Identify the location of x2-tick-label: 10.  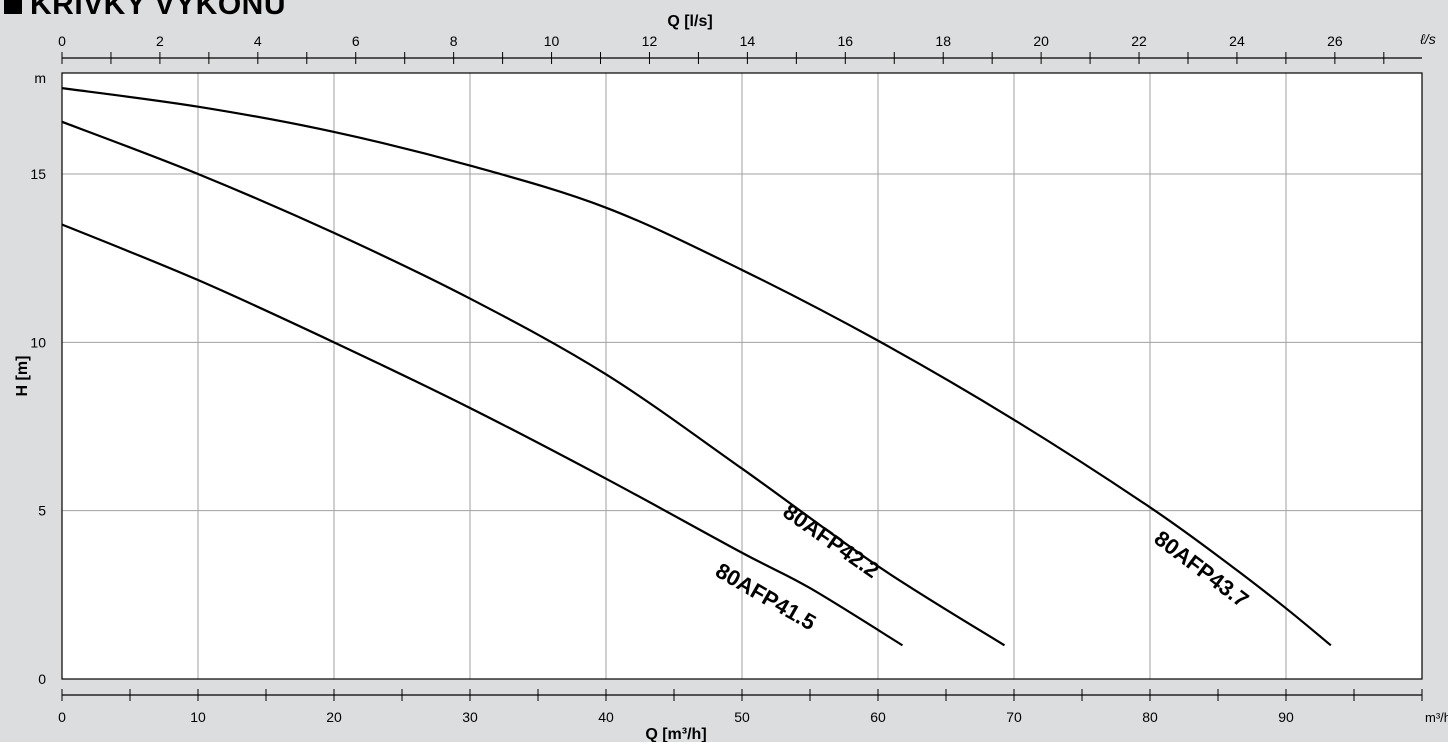
(552, 41).